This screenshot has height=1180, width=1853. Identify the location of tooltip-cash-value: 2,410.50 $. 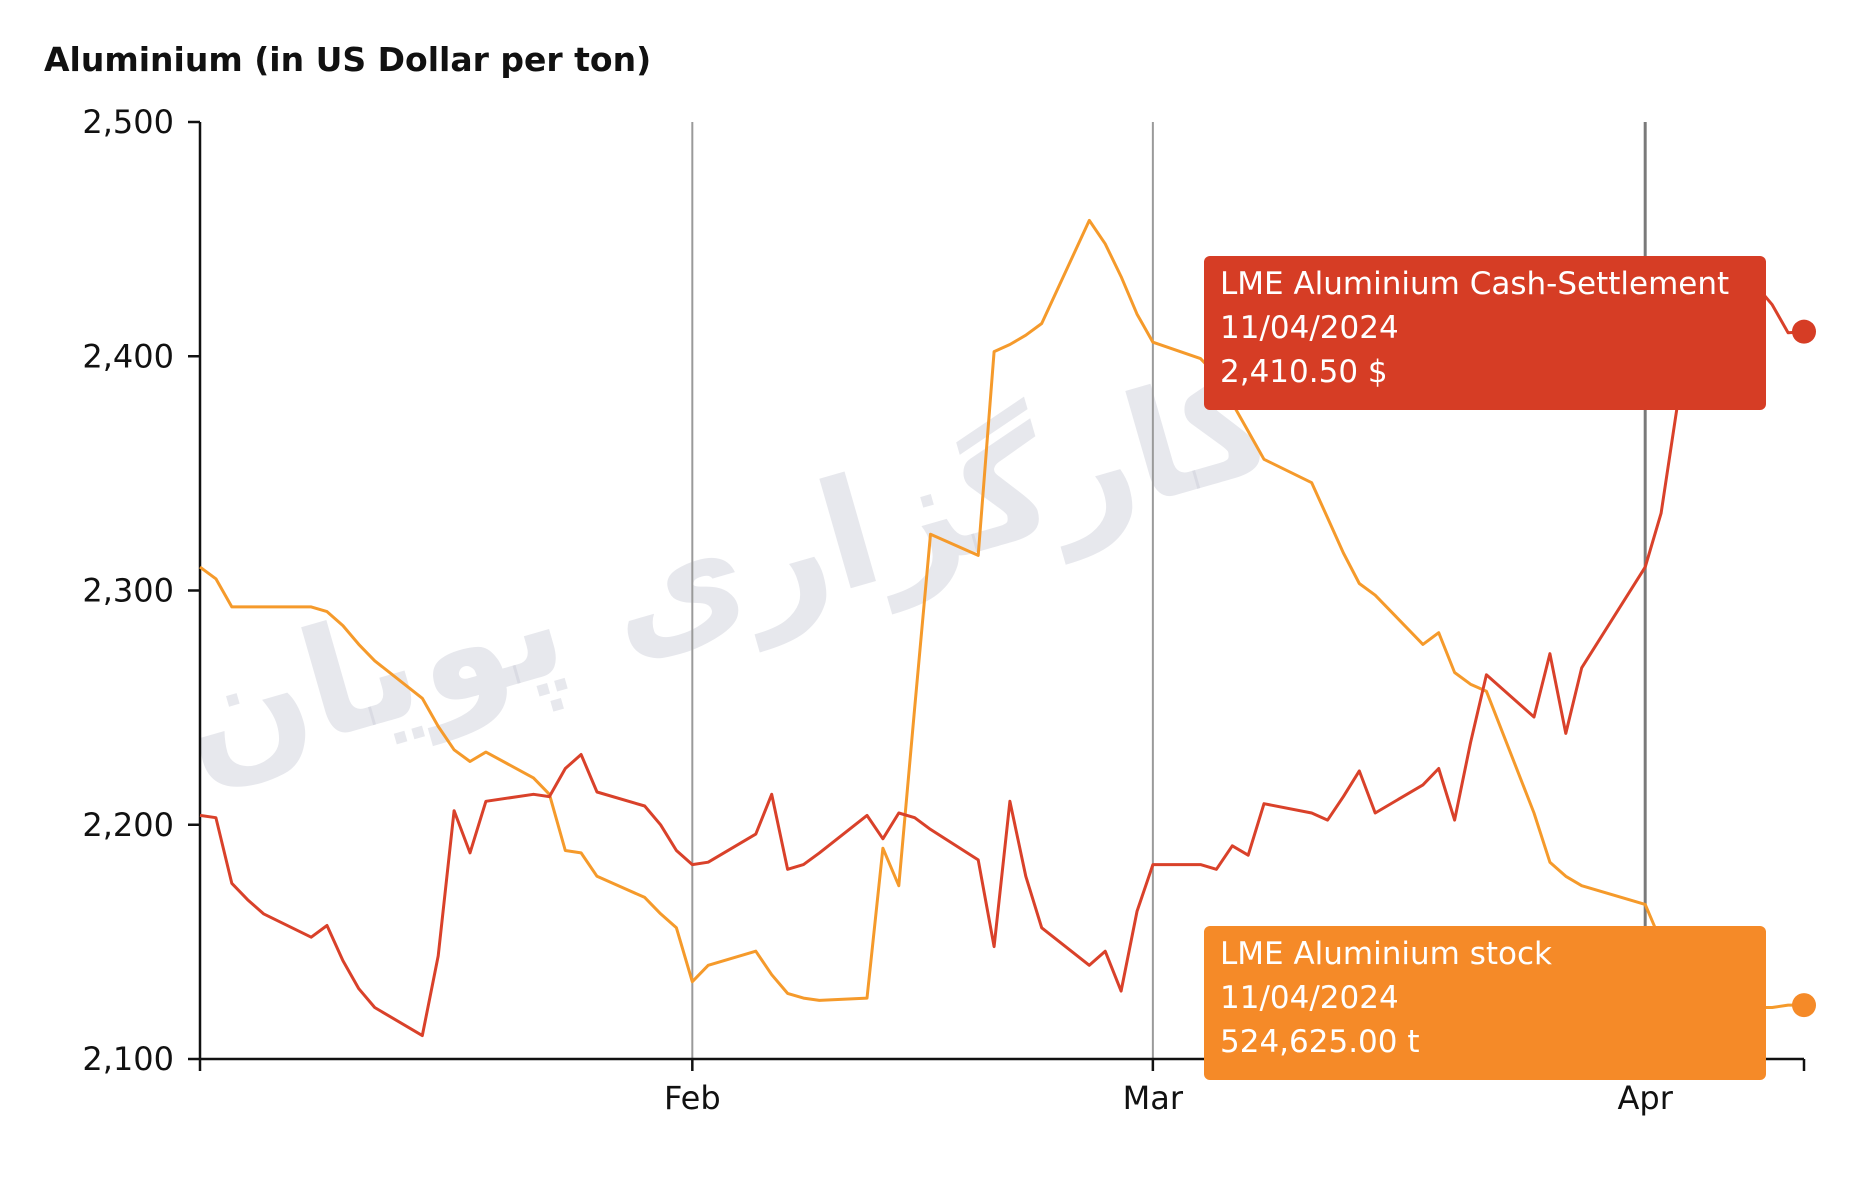
(1304, 372).